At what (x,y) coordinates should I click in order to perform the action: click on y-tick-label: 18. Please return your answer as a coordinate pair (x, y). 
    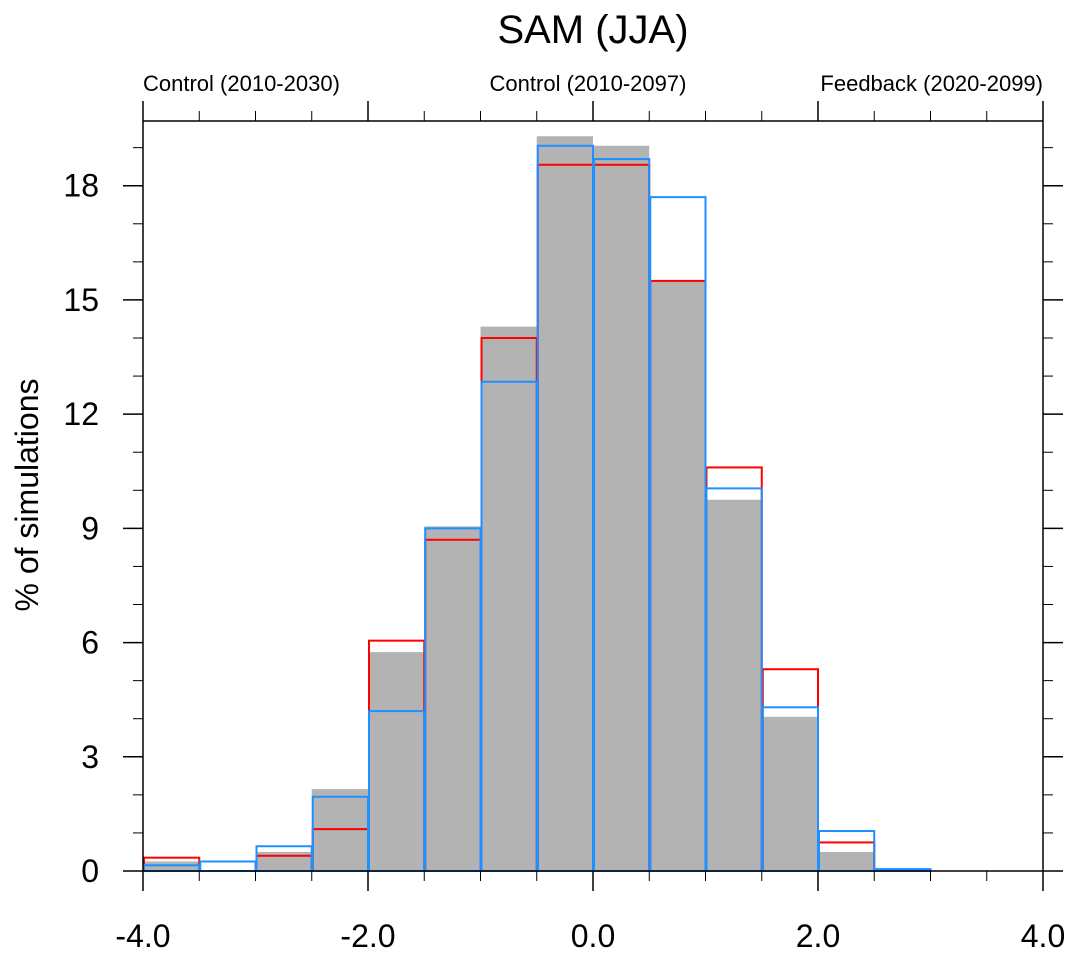
    Looking at the image, I should click on (81, 186).